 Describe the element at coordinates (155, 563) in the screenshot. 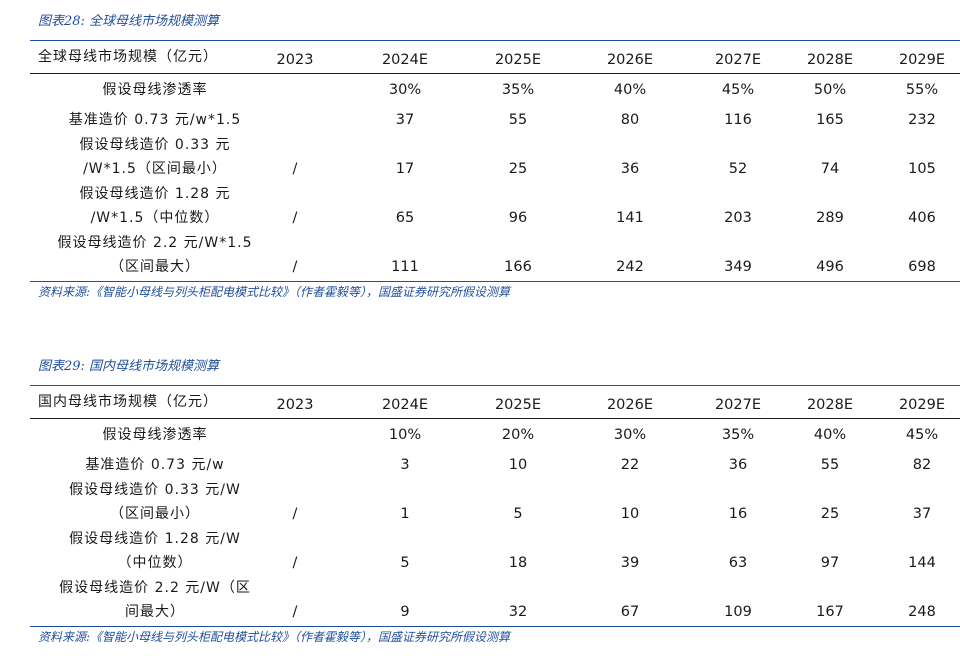

I see `row-label: （中位数）` at that location.